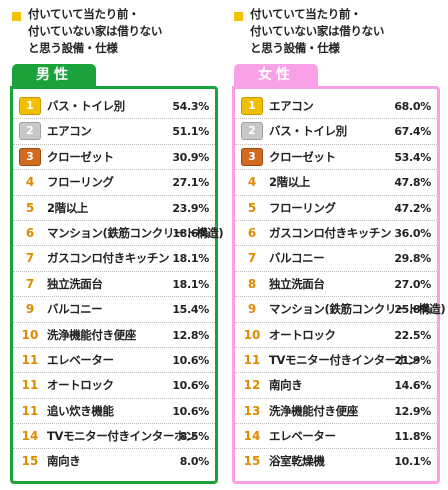  I want to click on ranking-row: 11 オートロック 10.6%, so click(114, 386).